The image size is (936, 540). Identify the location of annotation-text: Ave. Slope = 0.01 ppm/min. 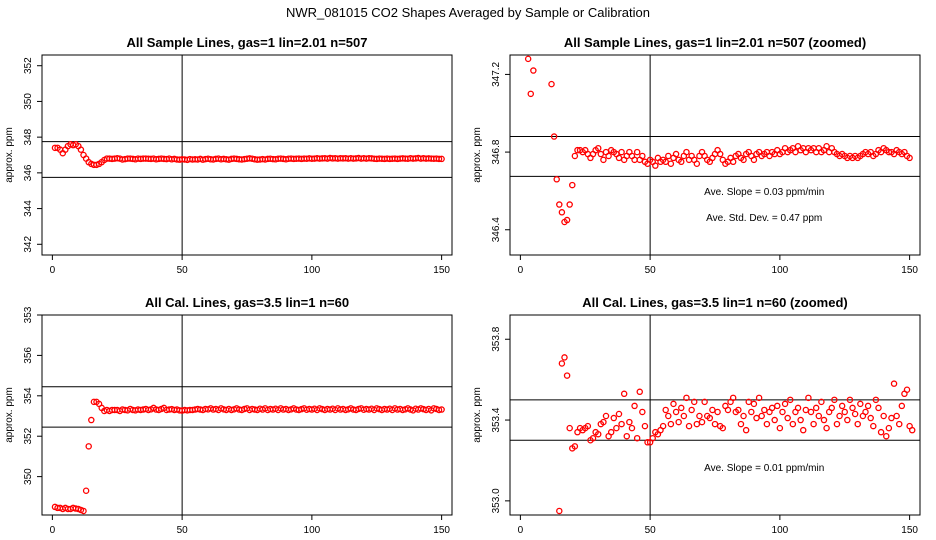
(764, 468).